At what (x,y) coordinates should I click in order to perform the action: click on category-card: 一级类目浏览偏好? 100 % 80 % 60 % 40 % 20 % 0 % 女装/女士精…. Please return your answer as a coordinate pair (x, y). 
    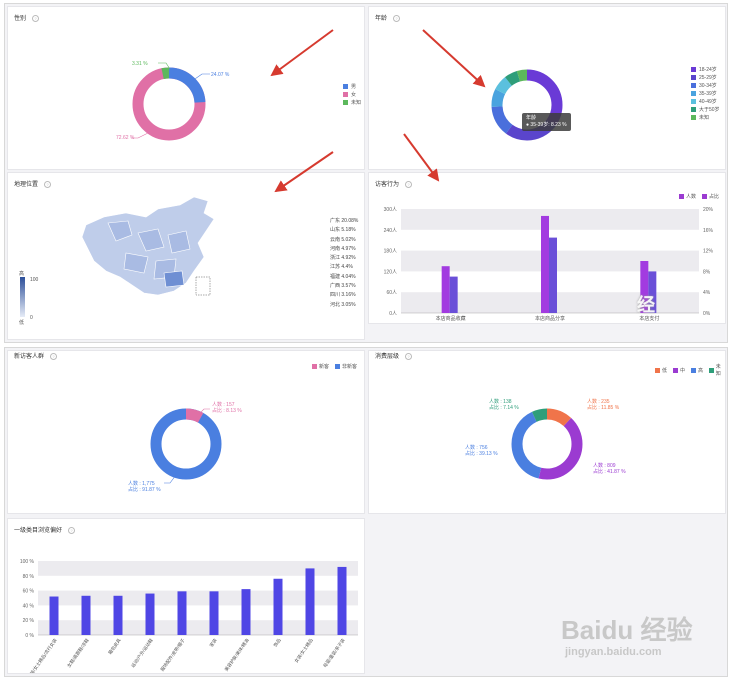
    Looking at the image, I should click on (186, 596).